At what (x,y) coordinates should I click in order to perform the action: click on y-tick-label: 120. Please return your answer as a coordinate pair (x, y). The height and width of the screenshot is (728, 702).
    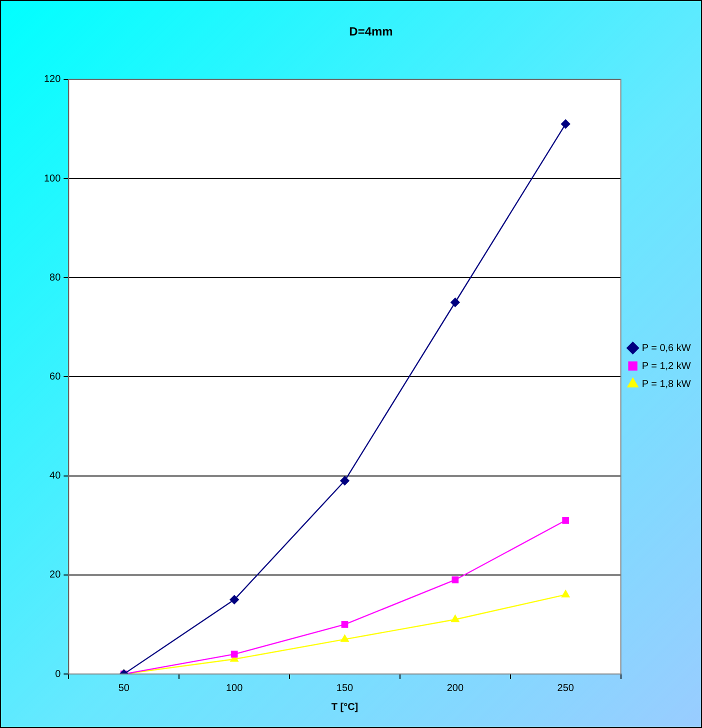
    Looking at the image, I should click on (53, 80).